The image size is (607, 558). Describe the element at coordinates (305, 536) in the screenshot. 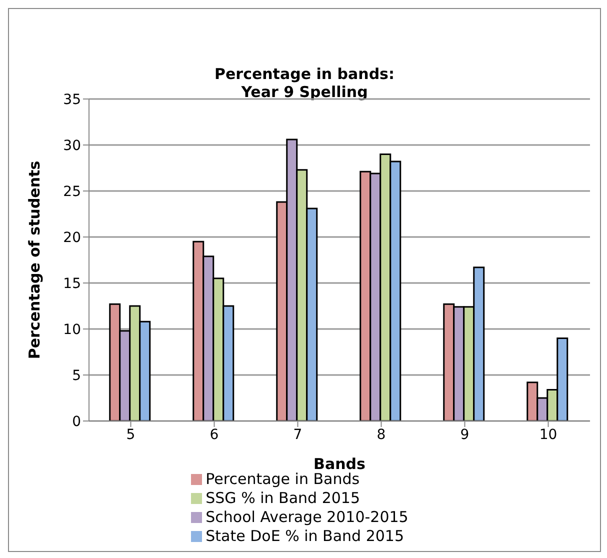

I see `legend-label: State DoE % in Band 2015` at that location.